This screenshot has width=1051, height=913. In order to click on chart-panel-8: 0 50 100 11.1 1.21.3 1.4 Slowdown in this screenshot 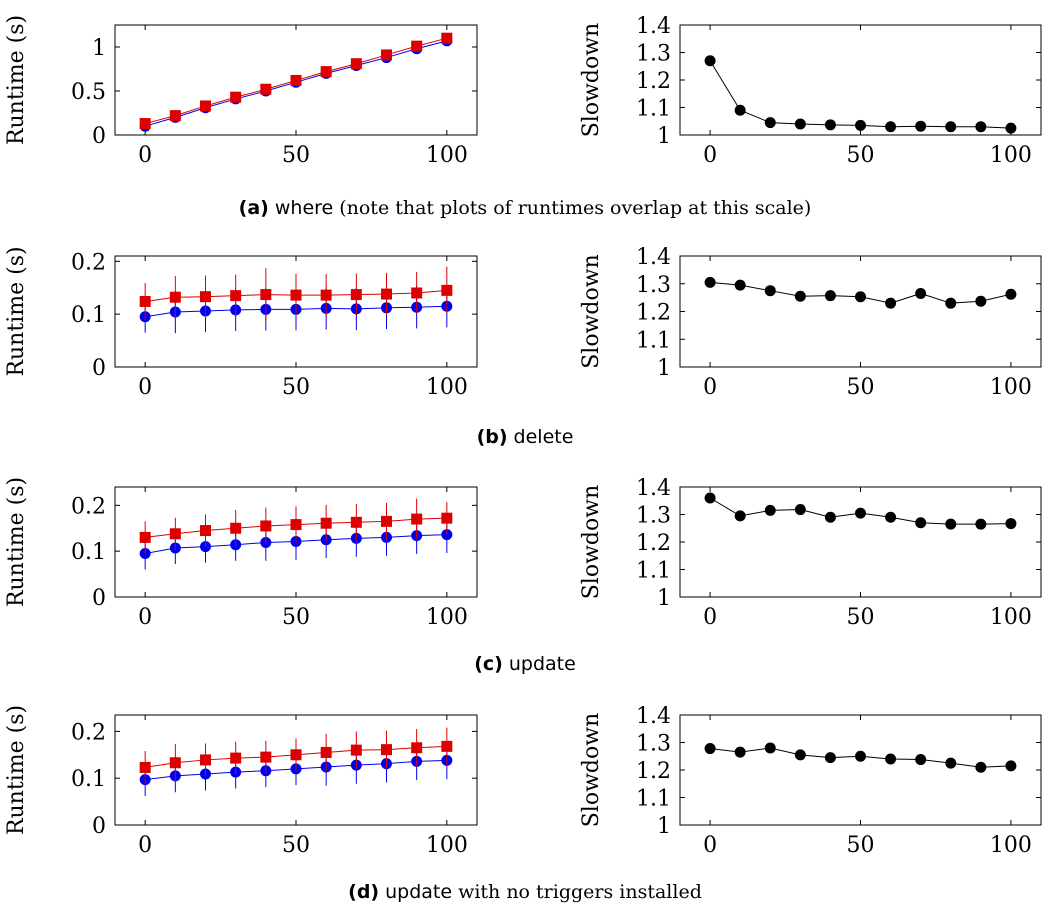, I will do `click(810, 781)`.